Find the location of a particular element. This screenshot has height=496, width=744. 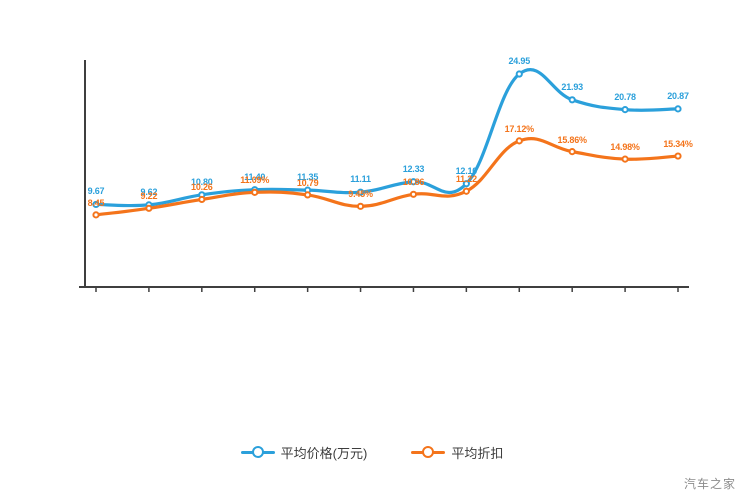

legend-marker-icon-orange is located at coordinates (428, 452).